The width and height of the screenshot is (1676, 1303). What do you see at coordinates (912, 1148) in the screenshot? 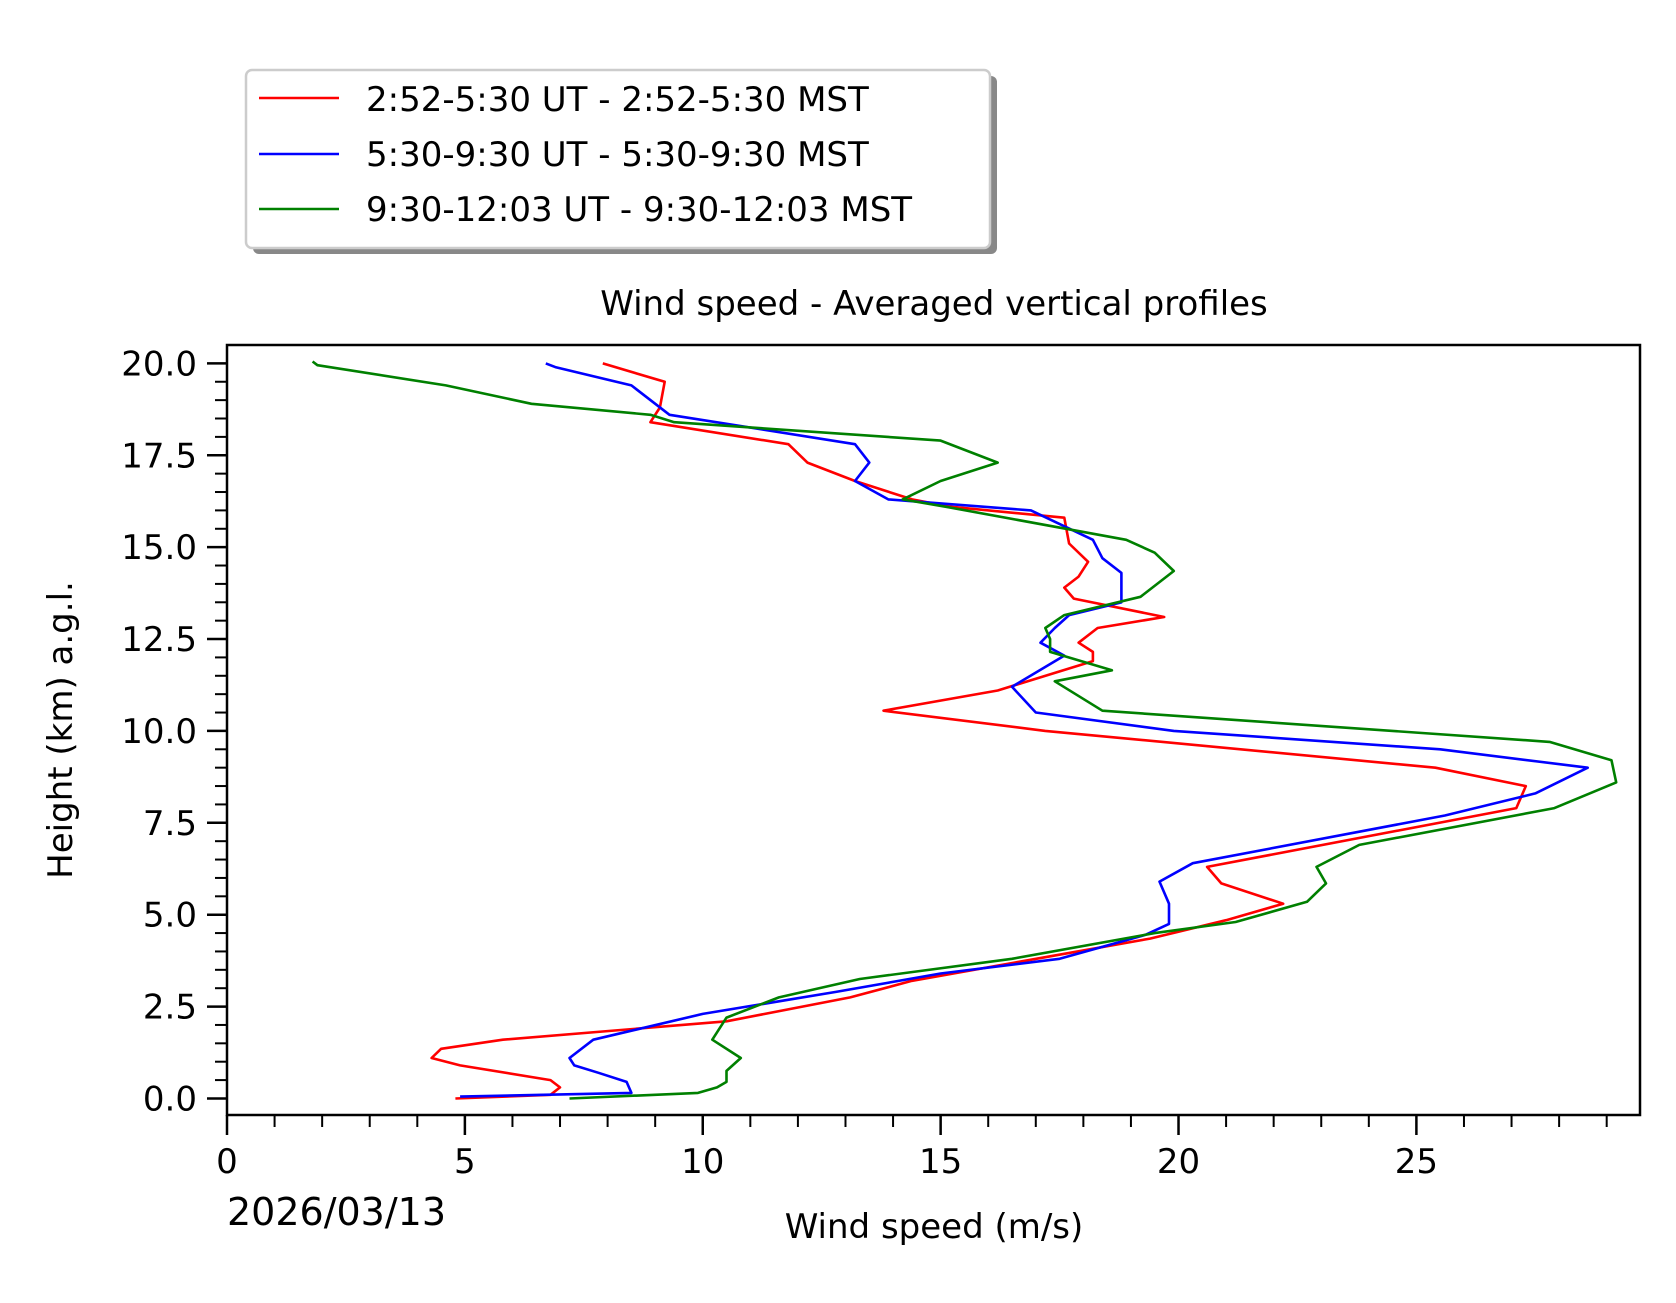
I see `x-axis-ticks: 0 5 10 15 20 25` at bounding box center [912, 1148].